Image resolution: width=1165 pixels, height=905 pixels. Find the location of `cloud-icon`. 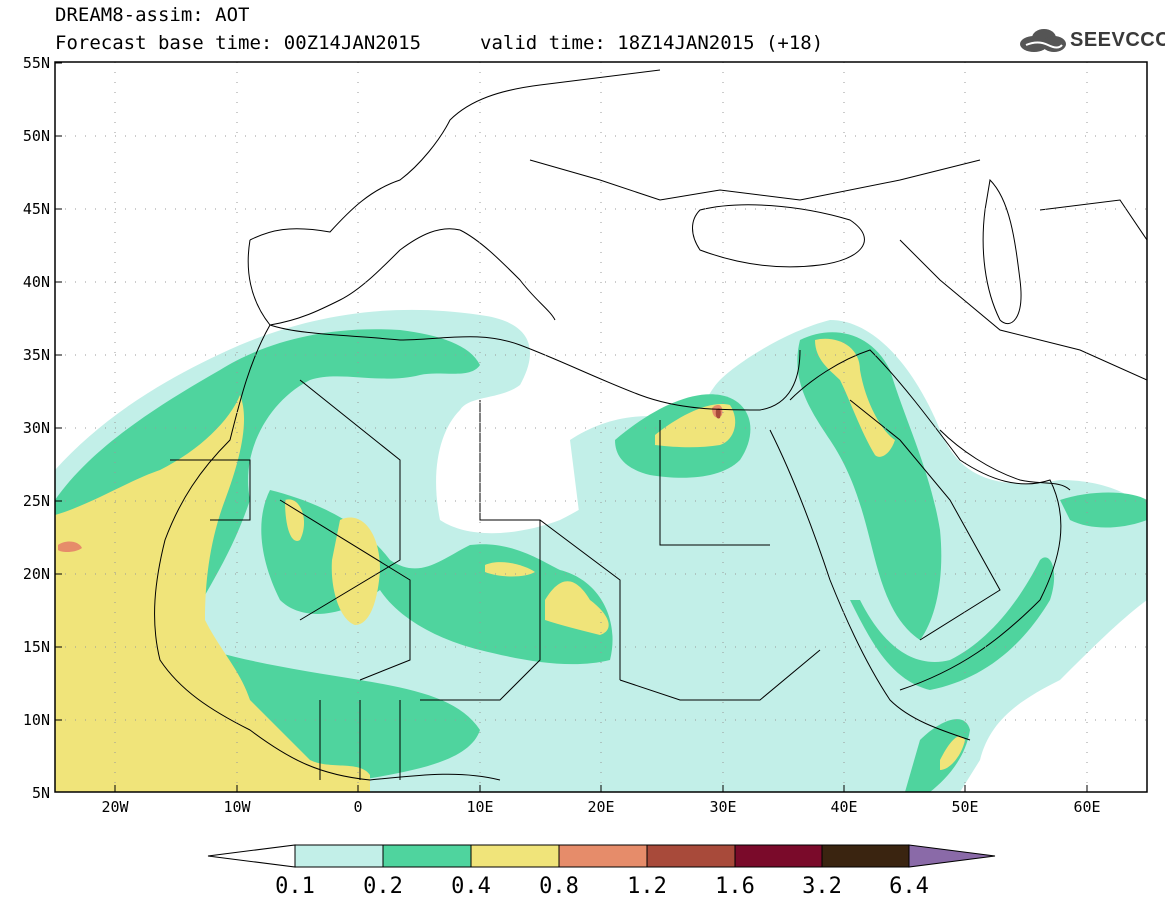

cloud-icon is located at coordinates (1043, 40).